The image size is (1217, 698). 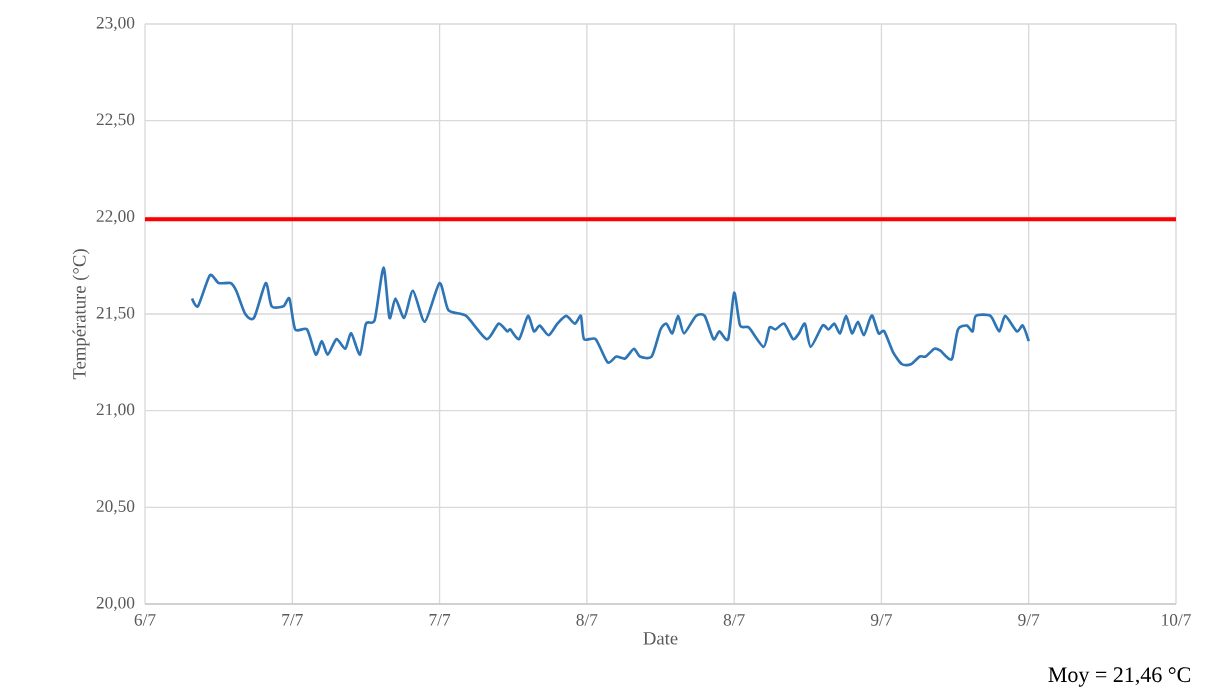 What do you see at coordinates (115, 24) in the screenshot?
I see `y-tick-label: 23,00` at bounding box center [115, 24].